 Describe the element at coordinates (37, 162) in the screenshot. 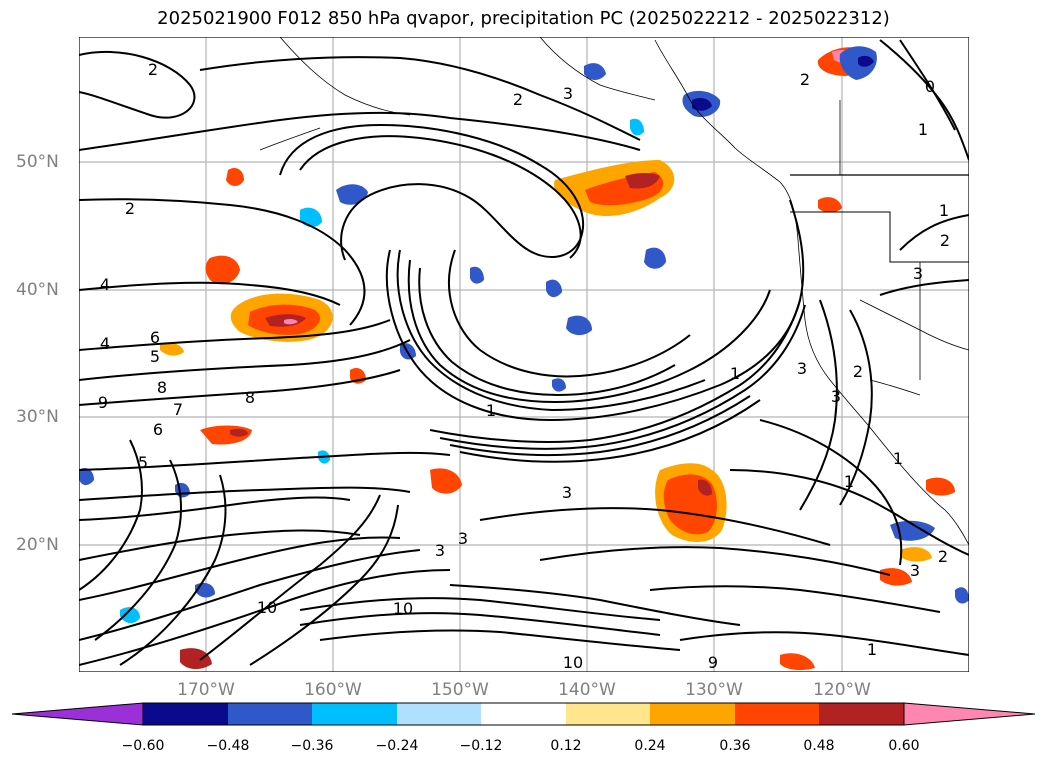

I see `lat-label-50n: 50°N` at that location.